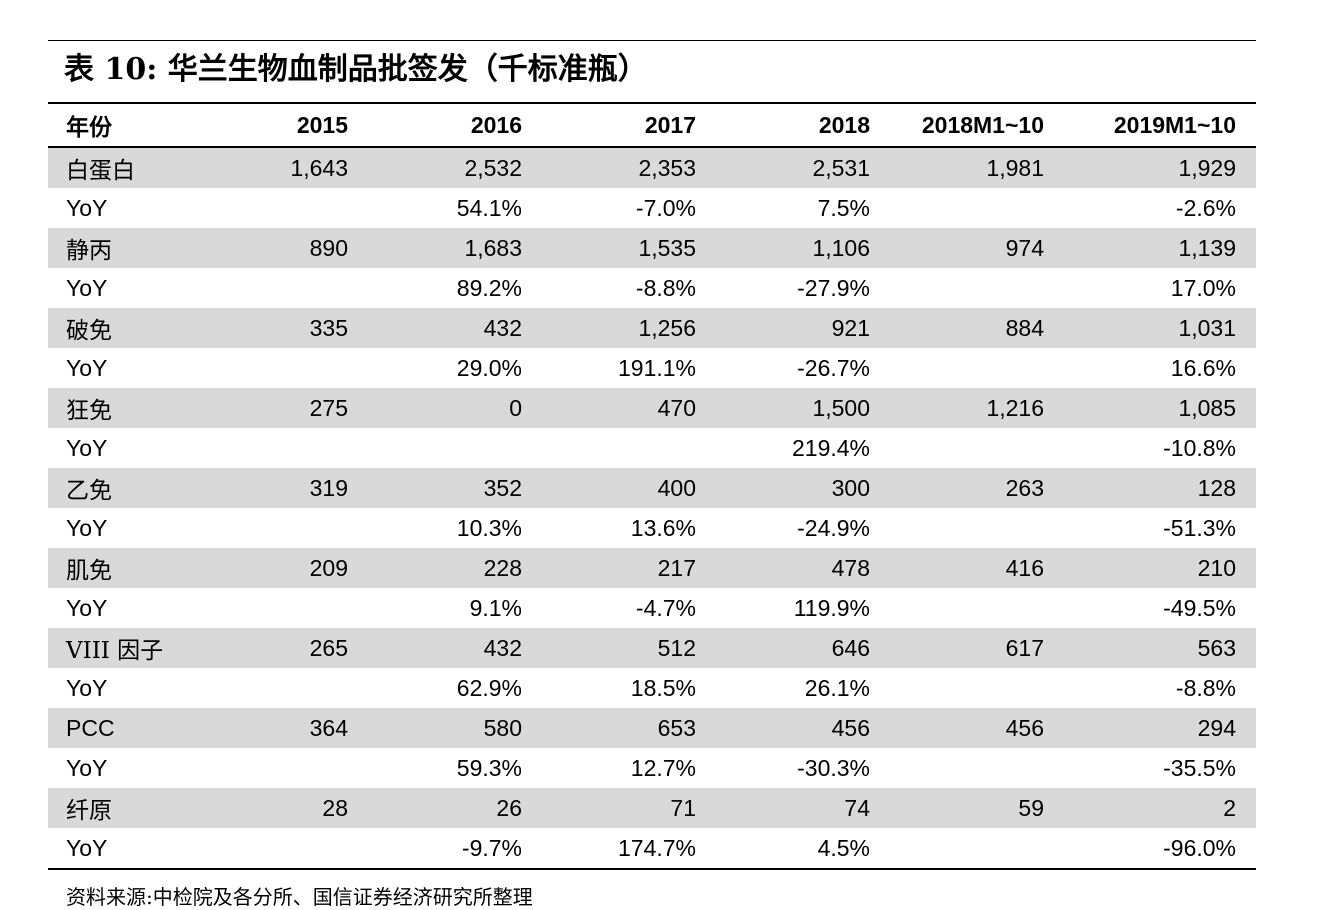  I want to click on table-cell: 294, so click(1160, 728).